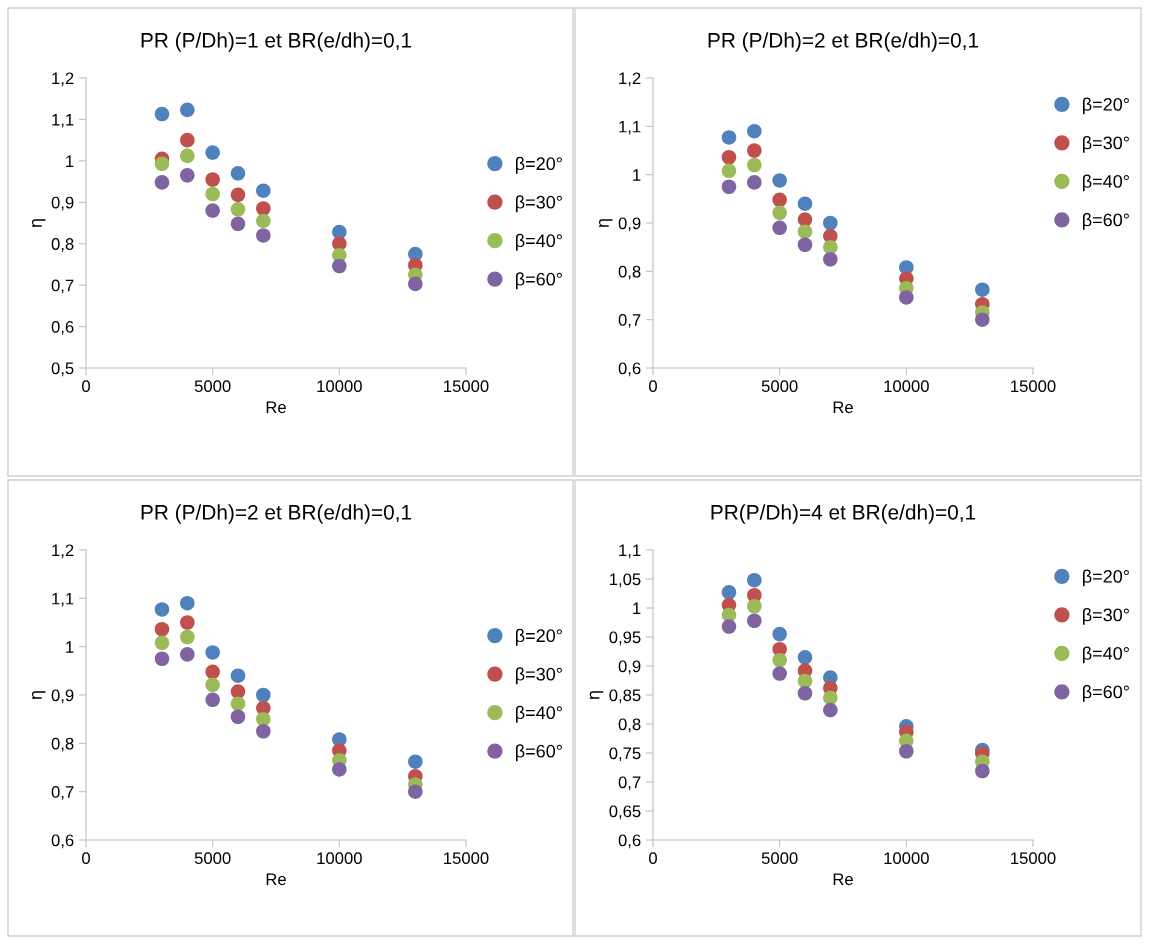 The width and height of the screenshot is (1149, 944). Describe the element at coordinates (62, 369) in the screenshot. I see `y-tick-label: 0,5` at that location.